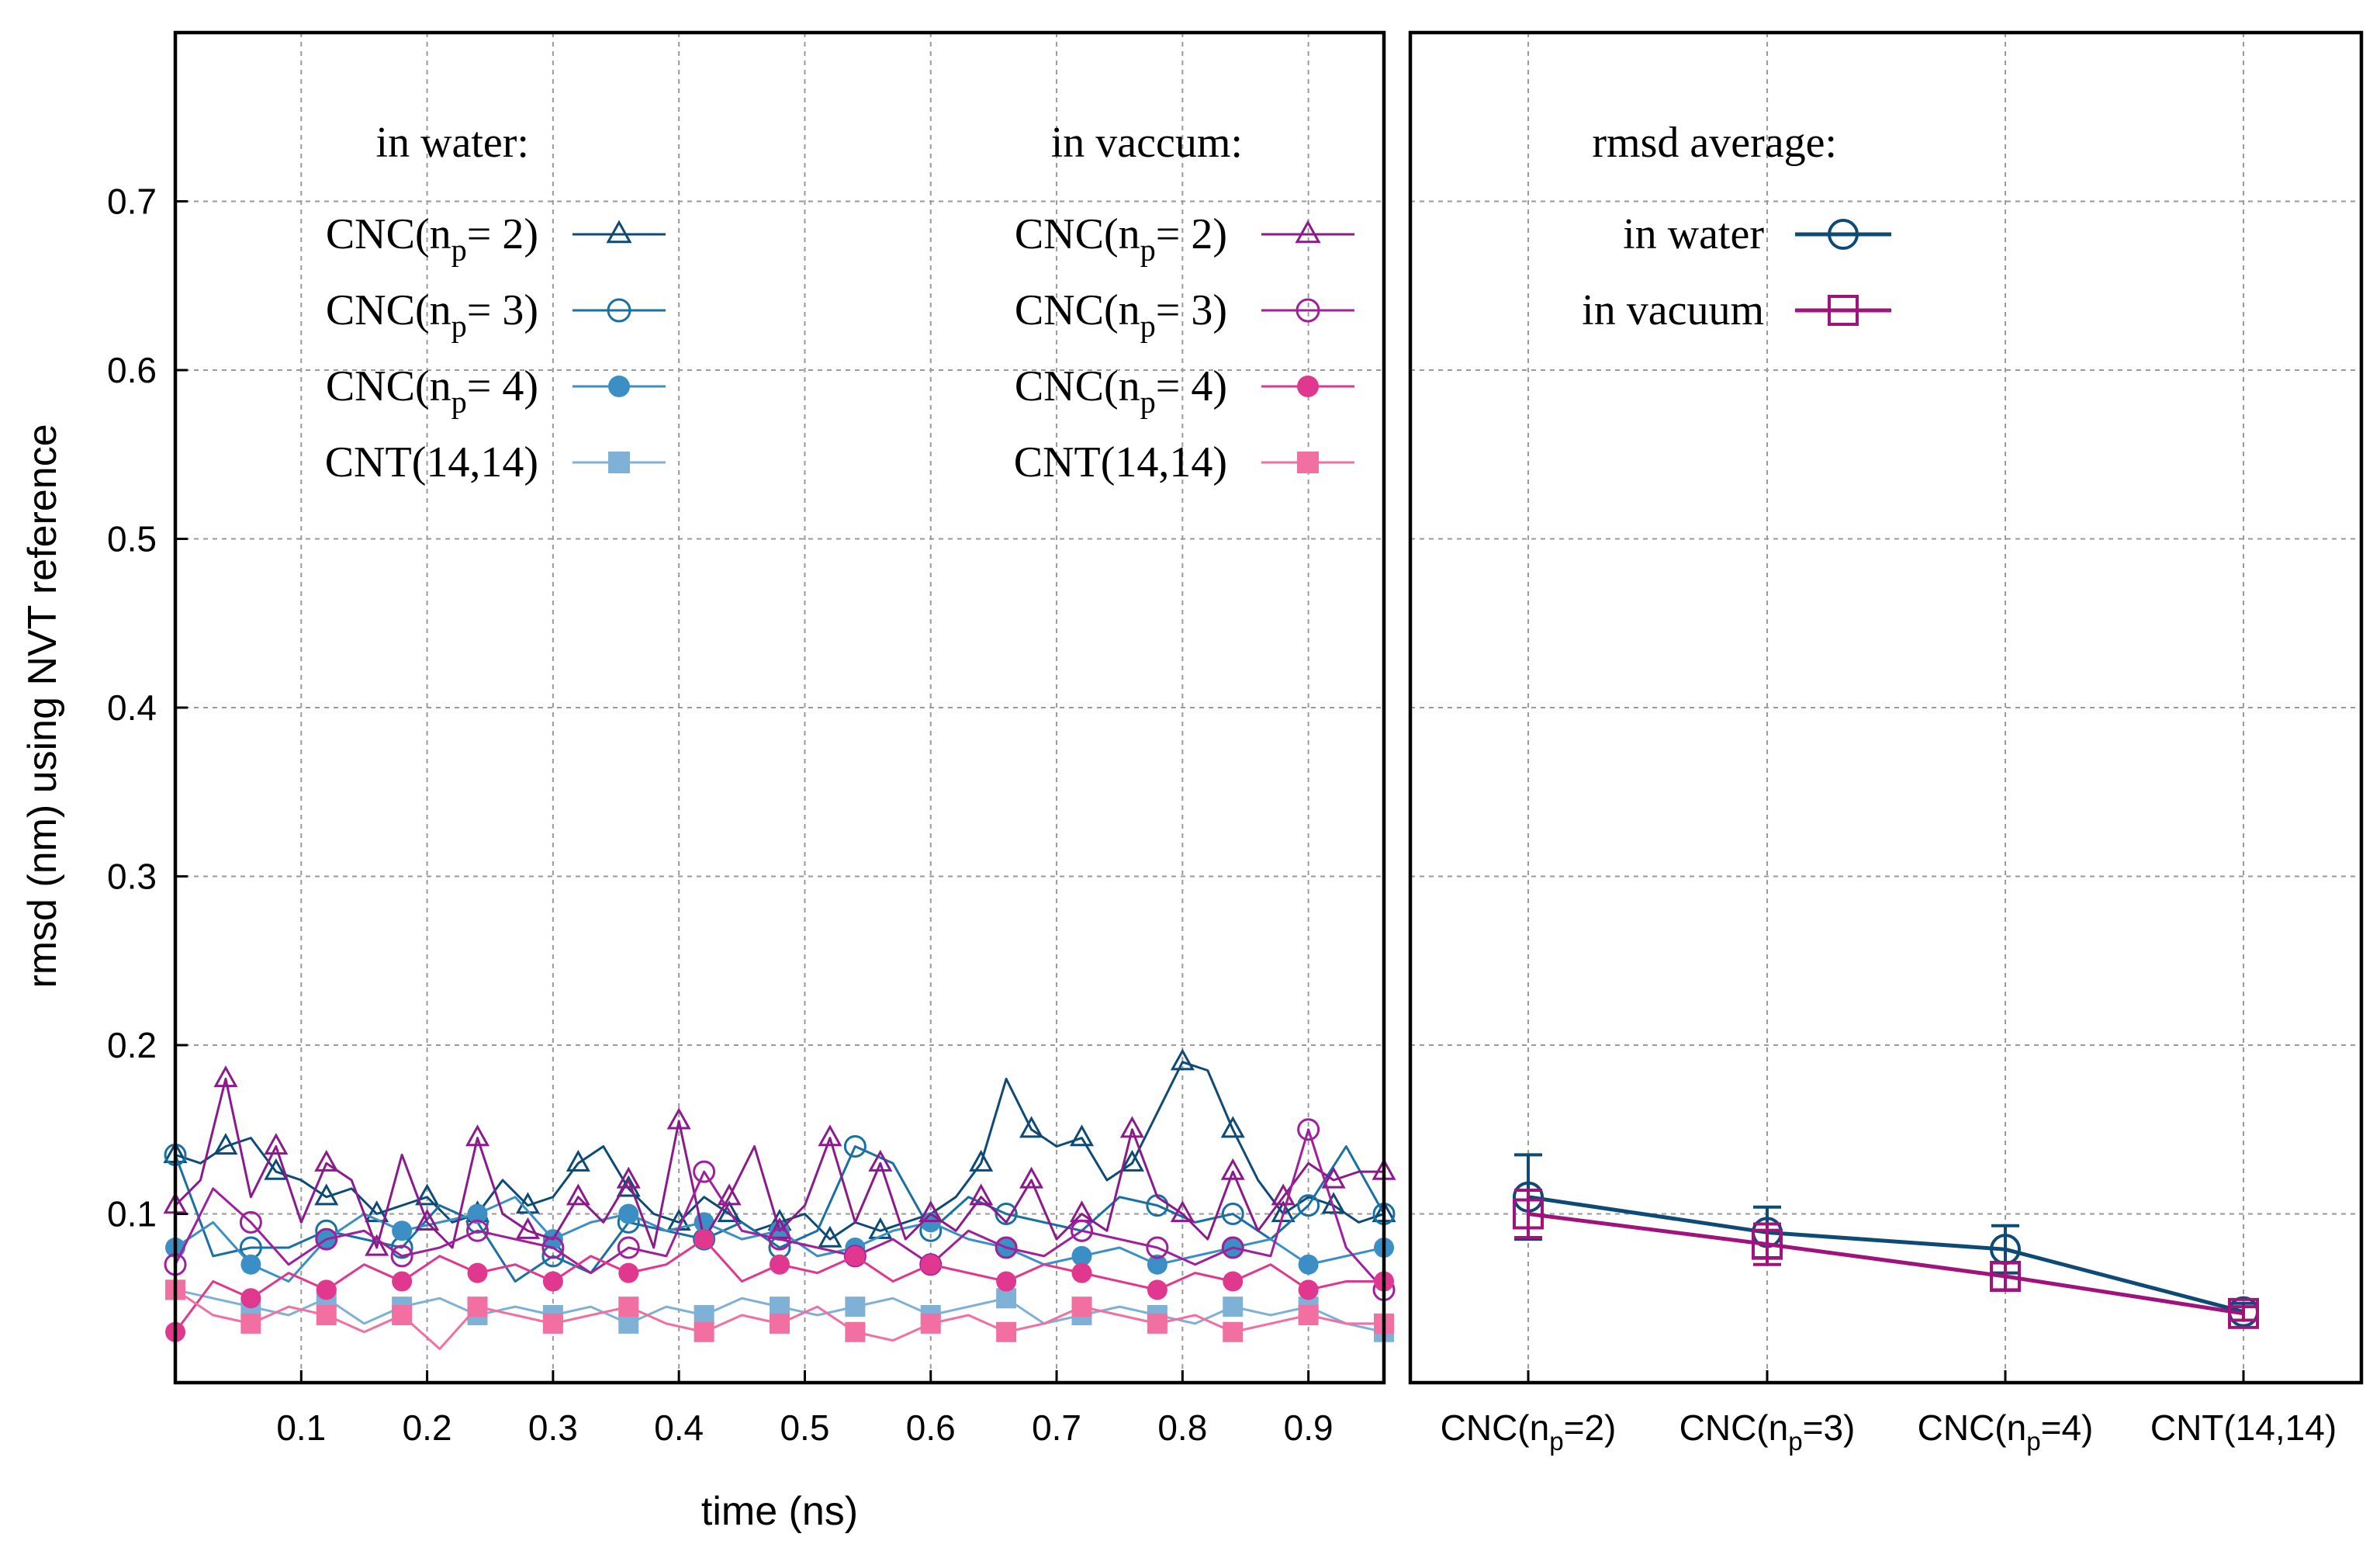 This screenshot has width=2380, height=1558. What do you see at coordinates (1673, 310) in the screenshot?
I see `legend-label: in vacuum` at bounding box center [1673, 310].